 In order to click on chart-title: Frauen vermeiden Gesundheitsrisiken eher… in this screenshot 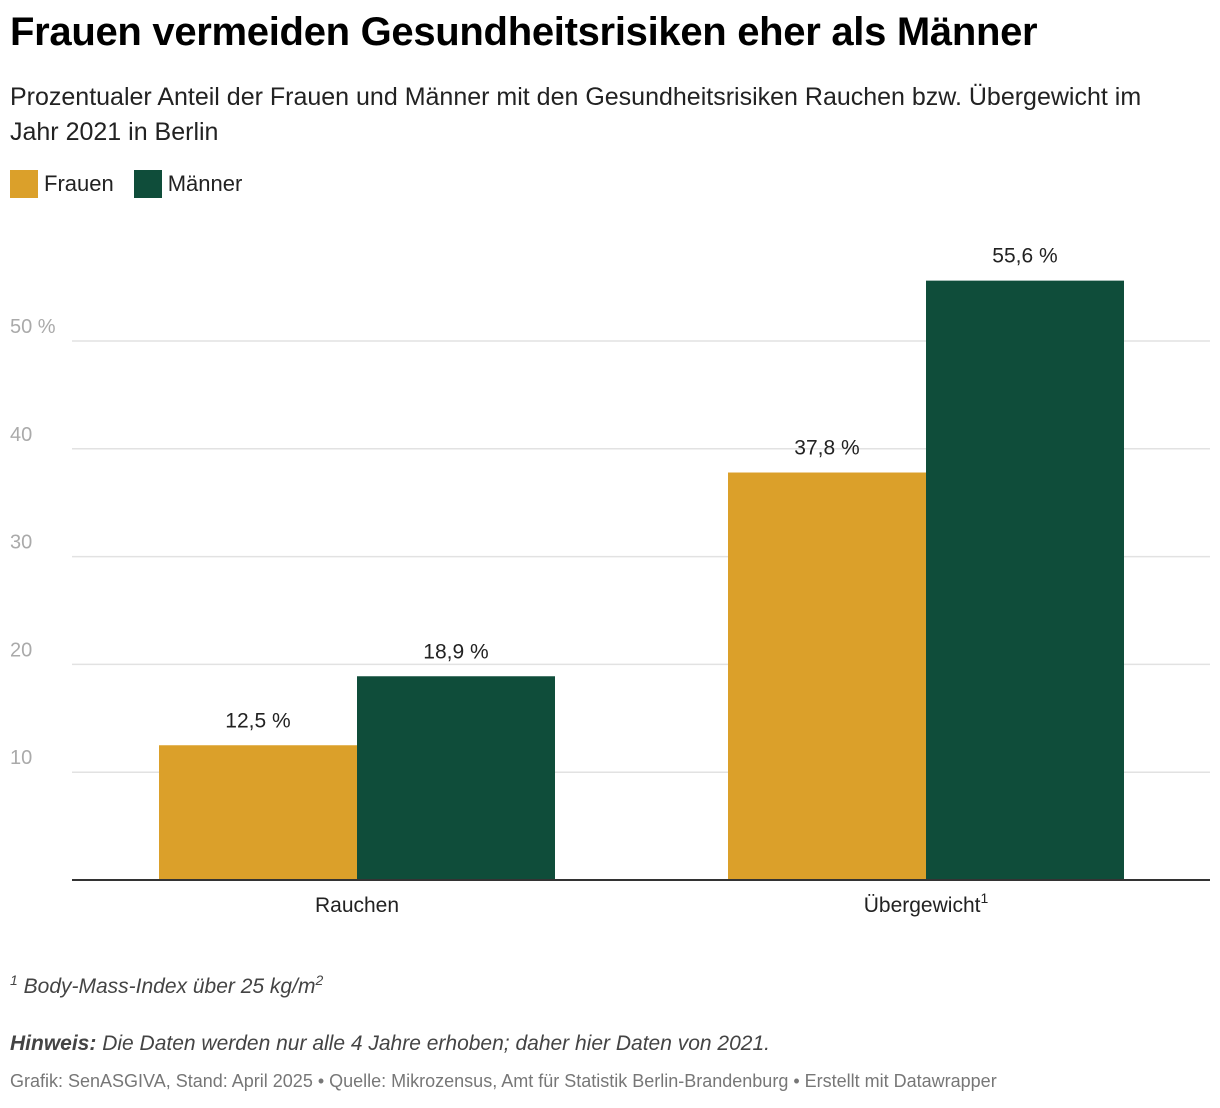, I will do `click(524, 32)`.